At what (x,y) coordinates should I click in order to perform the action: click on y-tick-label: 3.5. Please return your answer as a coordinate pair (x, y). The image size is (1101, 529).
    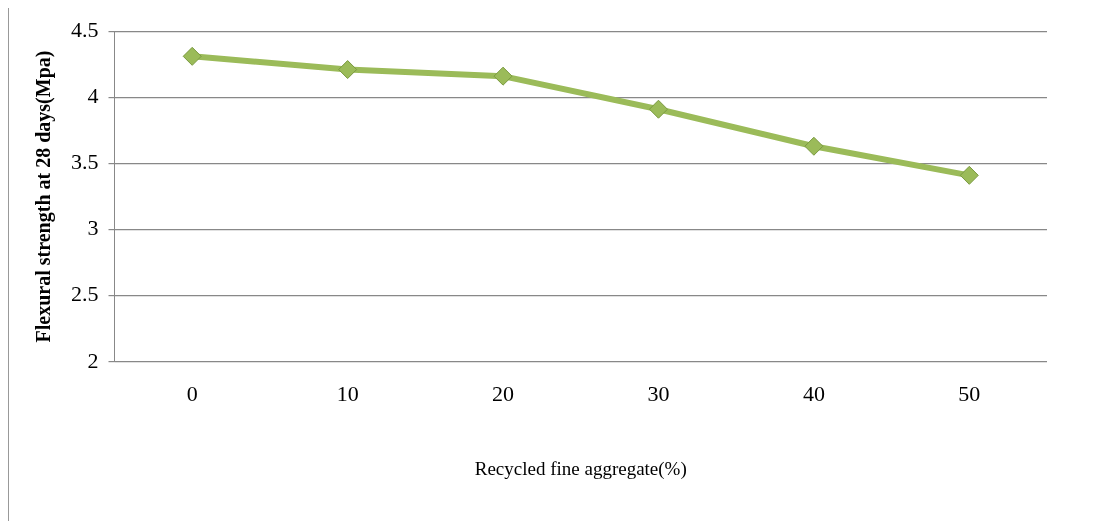
    Looking at the image, I should click on (85, 162).